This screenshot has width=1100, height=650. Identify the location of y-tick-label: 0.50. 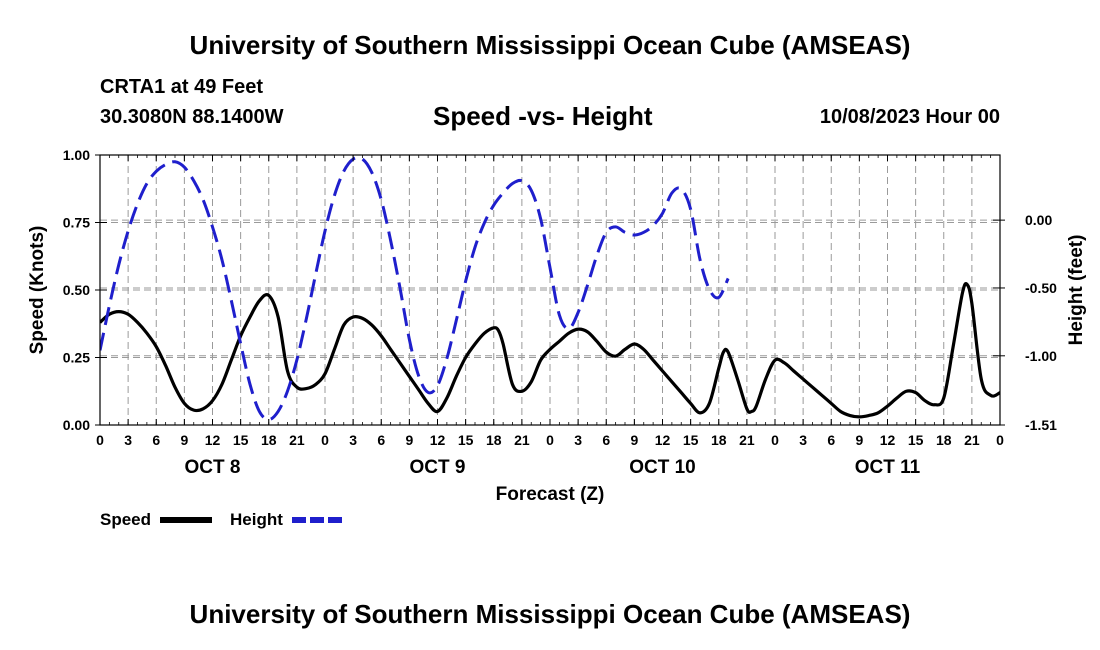
(76, 290).